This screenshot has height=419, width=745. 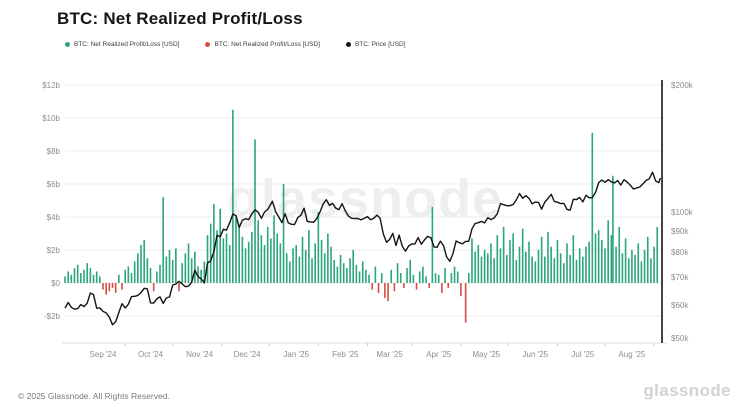 I want to click on green-dot-icon, so click(x=67, y=44).